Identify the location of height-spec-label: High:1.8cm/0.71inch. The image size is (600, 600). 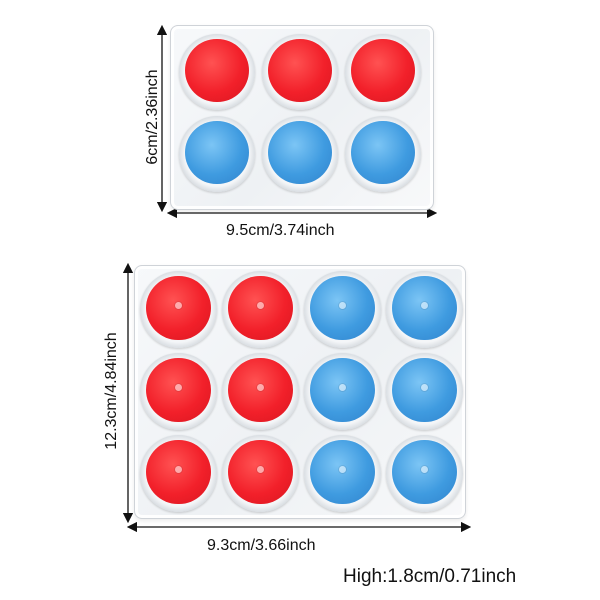
(430, 576).